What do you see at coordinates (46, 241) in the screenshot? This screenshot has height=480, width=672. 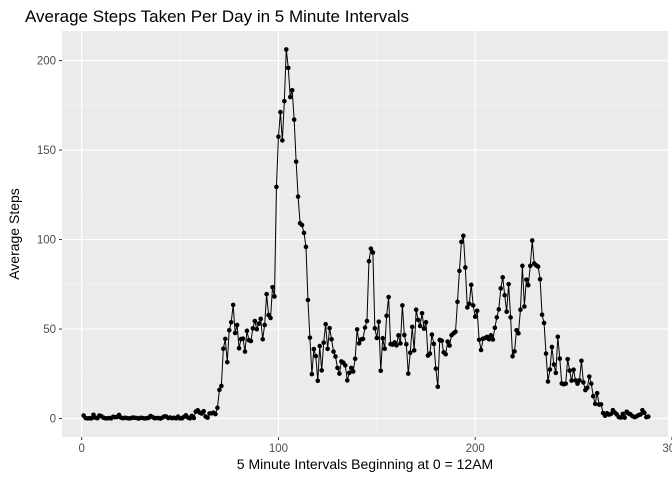 I see `y-tick-label: 100` at bounding box center [46, 241].